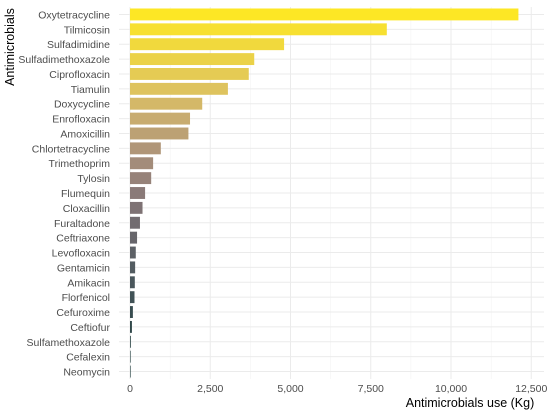 The width and height of the screenshot is (550, 415). Describe the element at coordinates (130, 356) in the screenshot. I see `bar-cefalexin` at that location.